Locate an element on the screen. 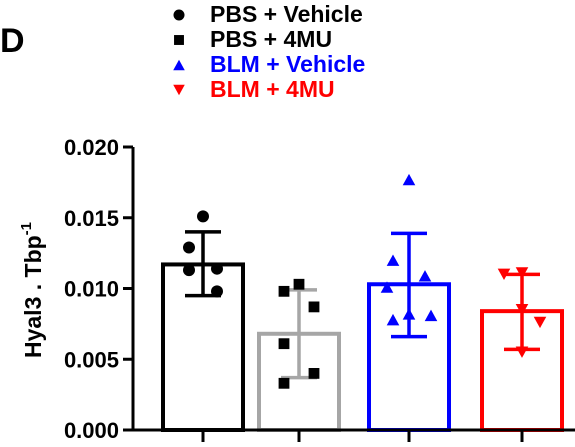 This screenshot has height=447, width=575. legend-marker-triangle-up is located at coordinates (179, 65).